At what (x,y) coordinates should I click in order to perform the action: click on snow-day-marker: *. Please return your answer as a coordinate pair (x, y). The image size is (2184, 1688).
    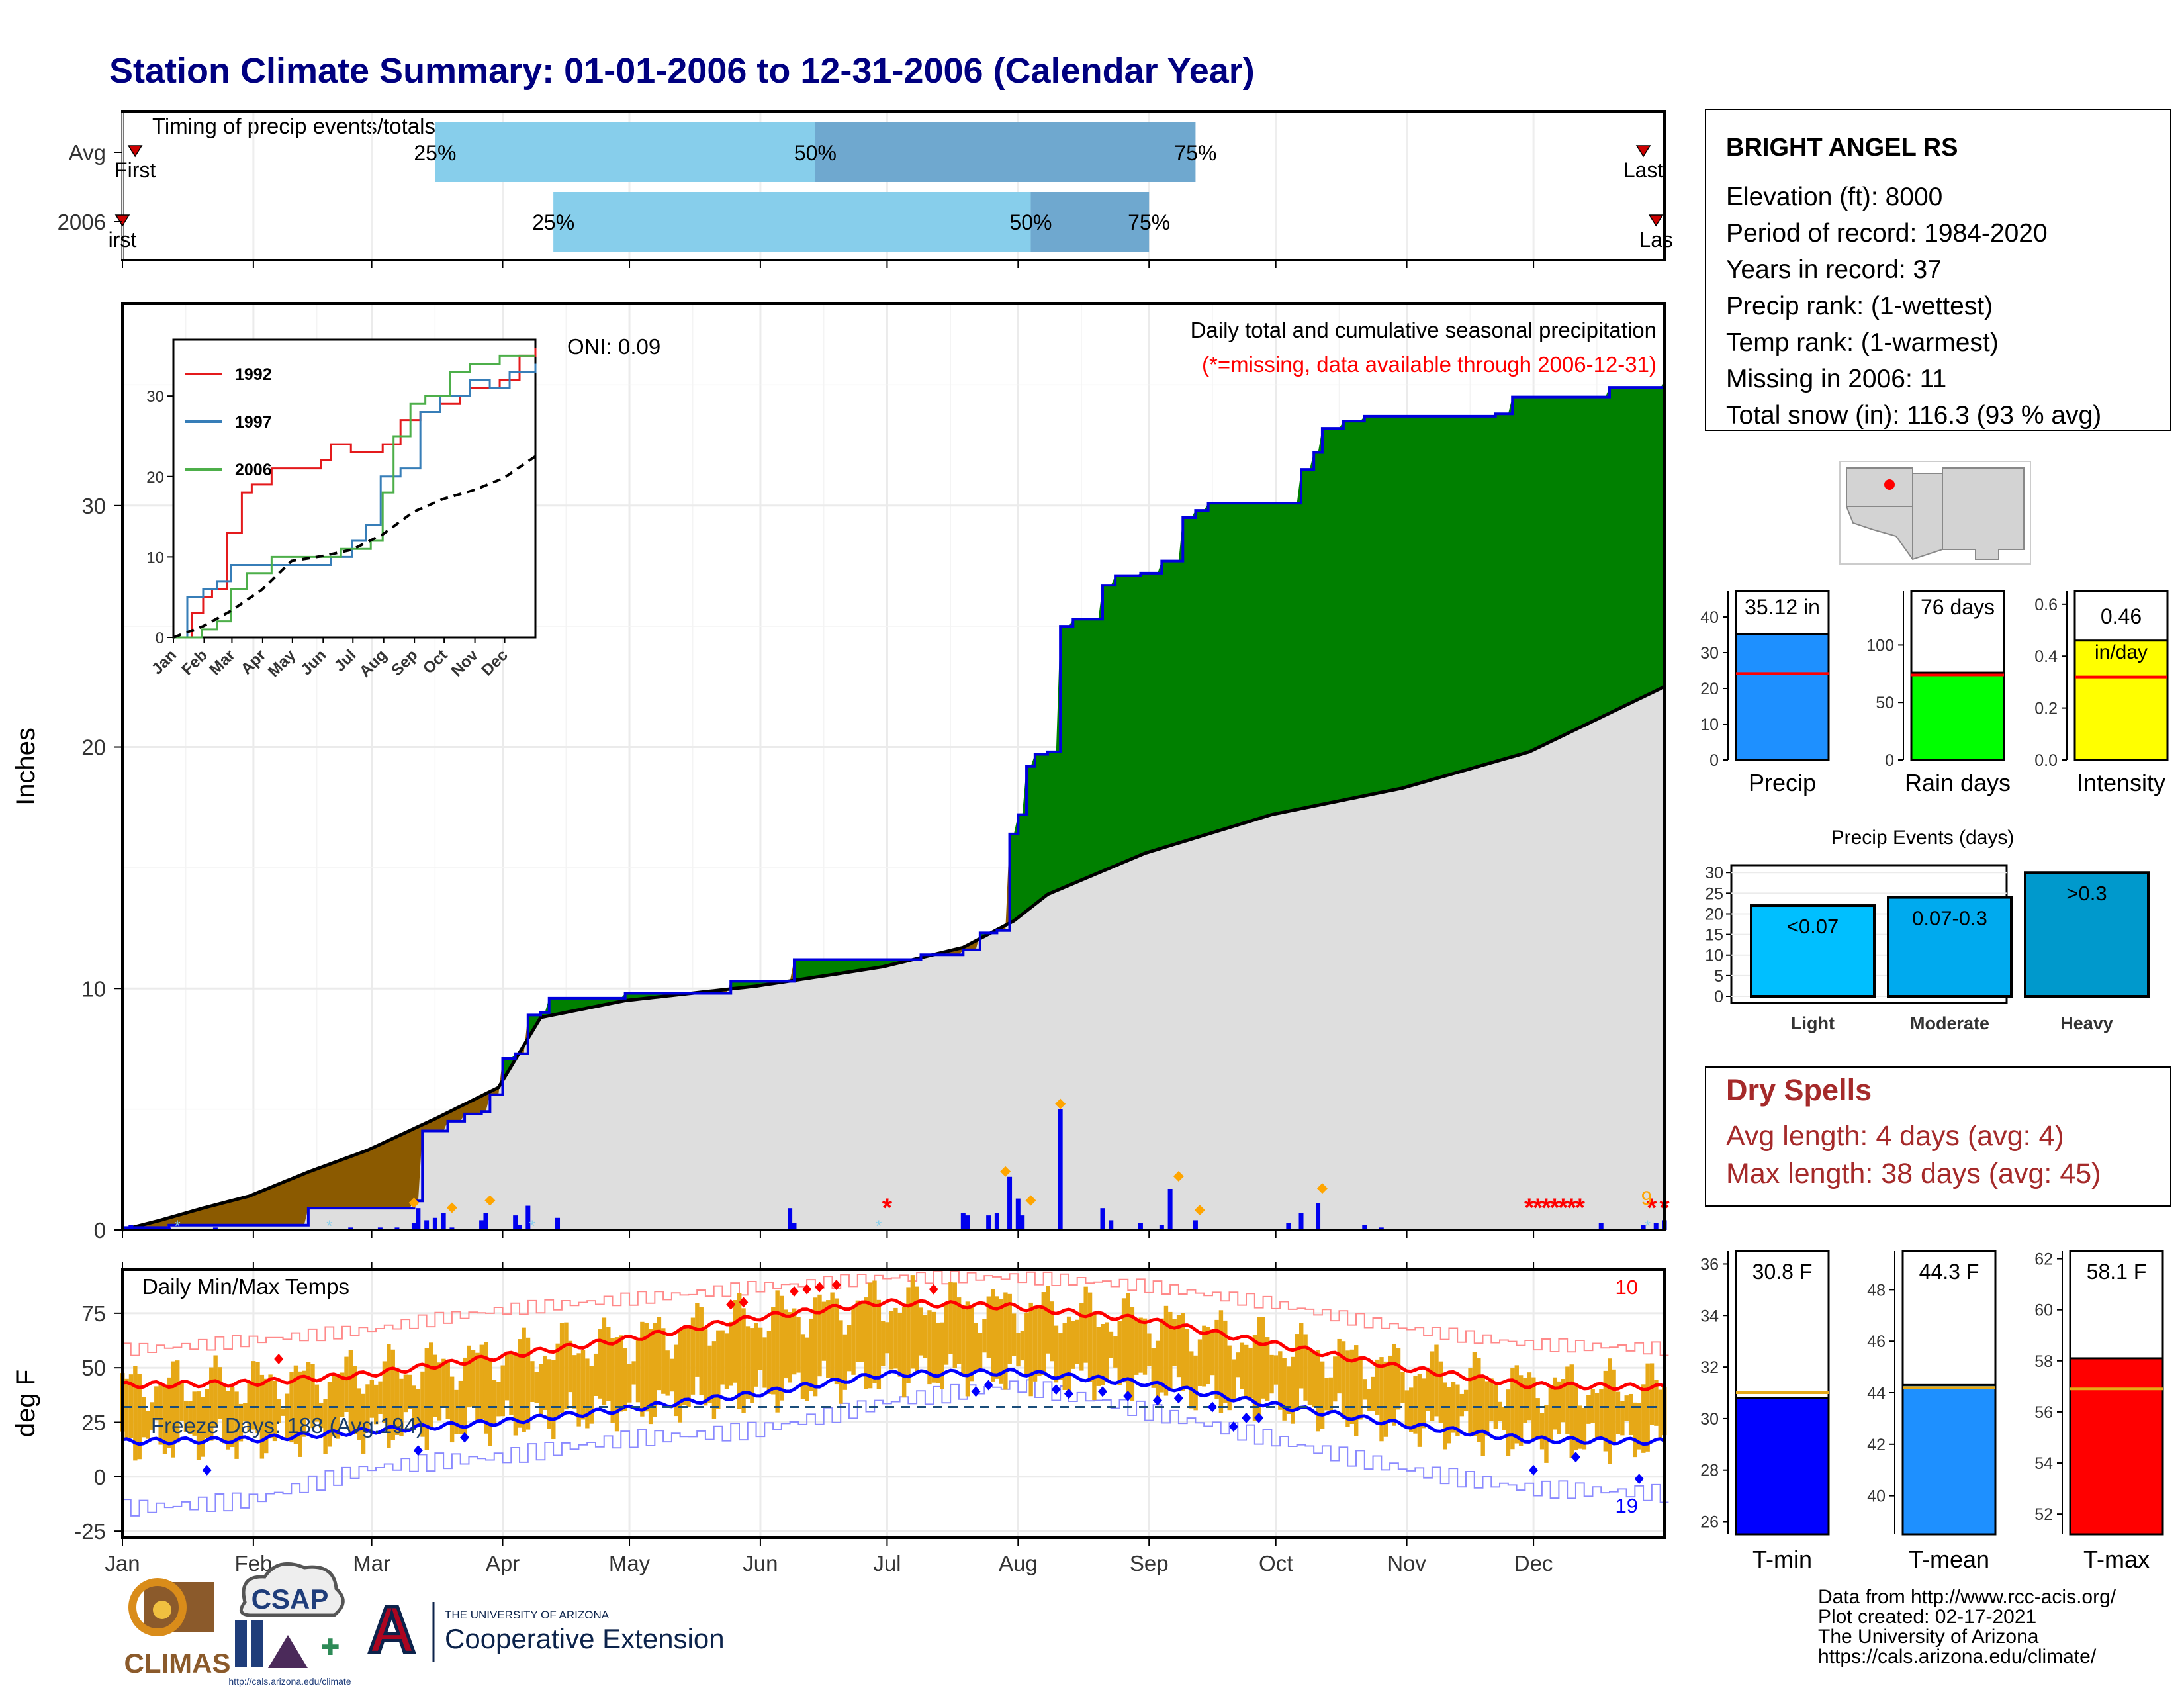
    Looking at the image, I should click on (532, 1226).